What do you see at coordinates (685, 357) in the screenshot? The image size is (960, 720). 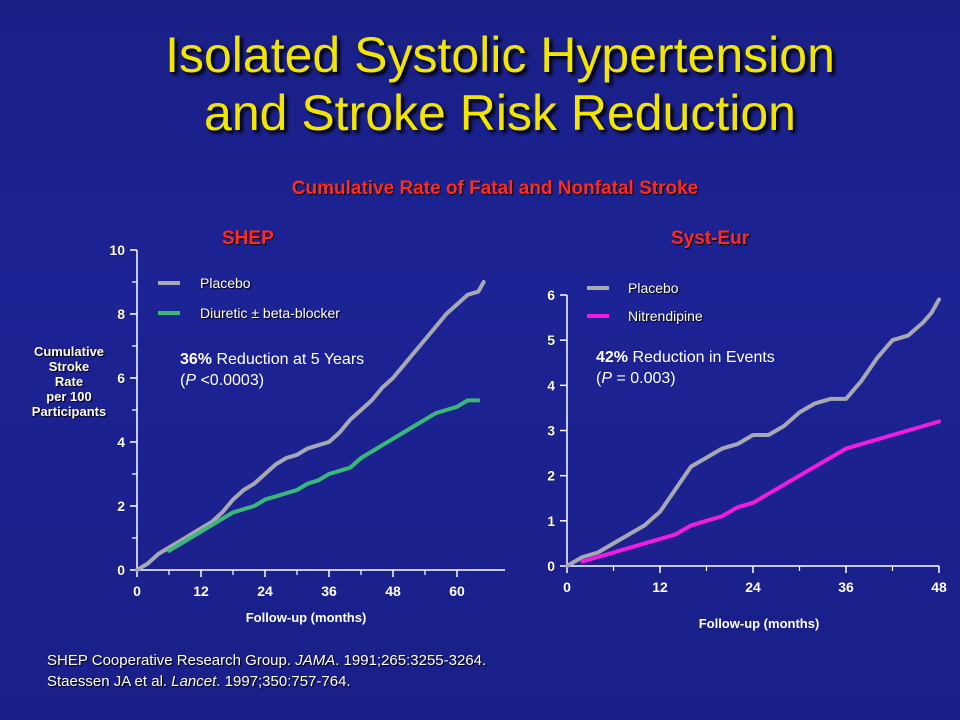 I see `systeur-annotation-line-1: 42% Reduction in Events` at bounding box center [685, 357].